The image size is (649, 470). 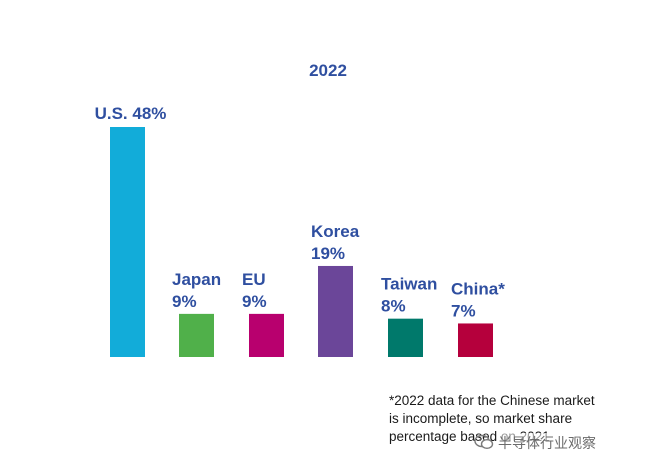 I want to click on bar-japan, so click(x=196, y=335).